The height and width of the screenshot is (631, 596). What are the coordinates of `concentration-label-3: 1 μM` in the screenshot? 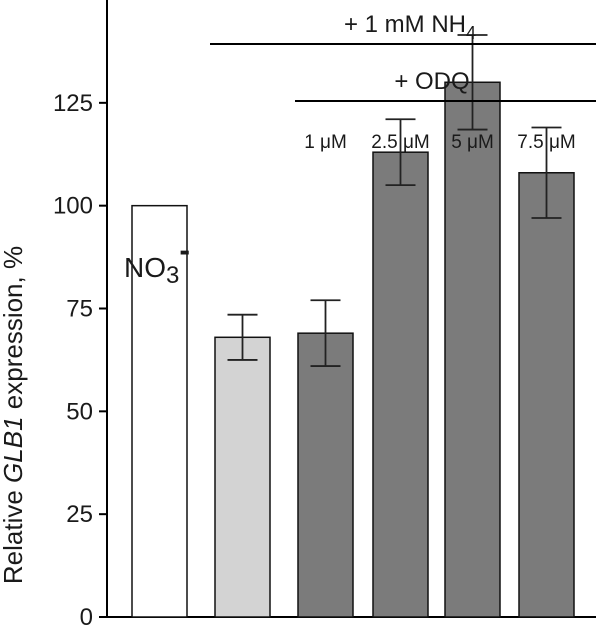 It's located at (325, 142).